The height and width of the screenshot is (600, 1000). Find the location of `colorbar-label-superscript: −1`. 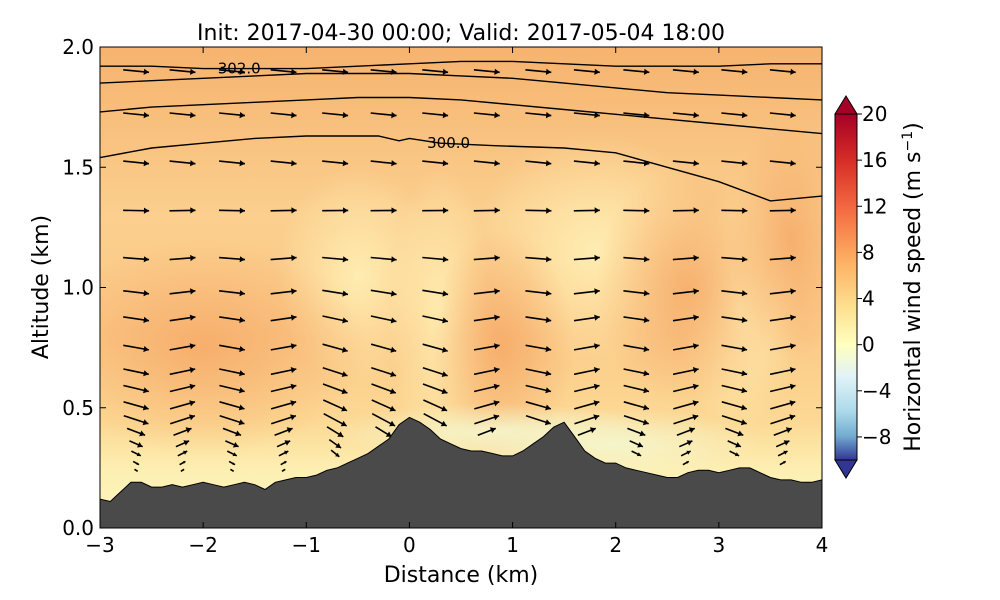

colorbar-label-superscript: −1 is located at coordinates (908, 141).